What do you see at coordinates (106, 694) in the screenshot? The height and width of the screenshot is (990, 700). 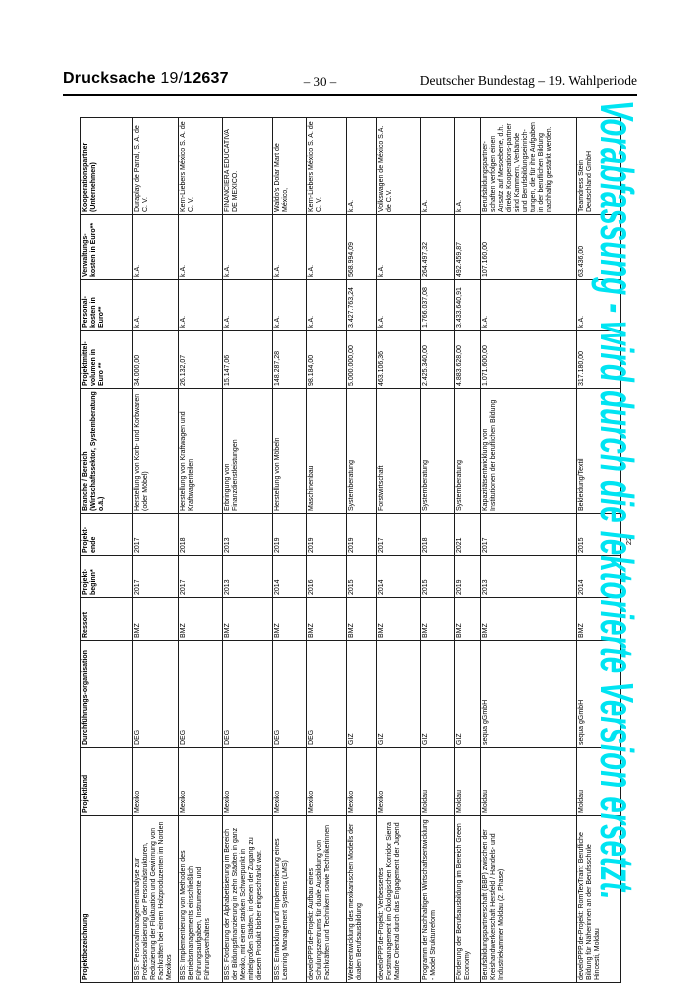 I see `header-durchfuehrungsorganisation: Durchführungs-organisation` at bounding box center [106, 694].